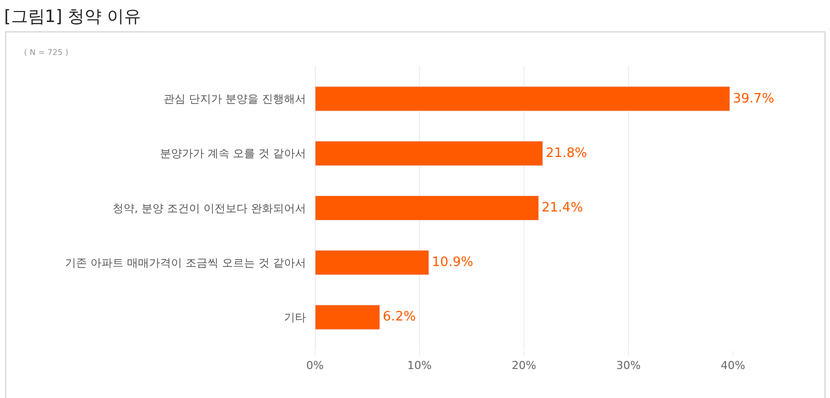 Image resolution: width=830 pixels, height=398 pixels. What do you see at coordinates (399, 317) in the screenshot?
I see `data-label: 6.2%` at bounding box center [399, 317].